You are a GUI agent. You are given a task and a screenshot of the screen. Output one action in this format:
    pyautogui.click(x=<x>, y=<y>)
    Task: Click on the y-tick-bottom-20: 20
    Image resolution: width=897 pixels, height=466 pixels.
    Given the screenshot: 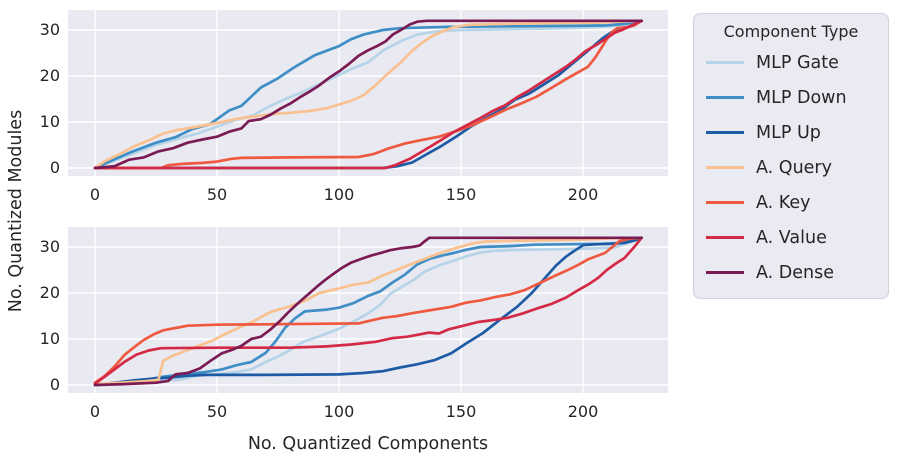 What is the action you would take?
    pyautogui.click(x=49, y=292)
    